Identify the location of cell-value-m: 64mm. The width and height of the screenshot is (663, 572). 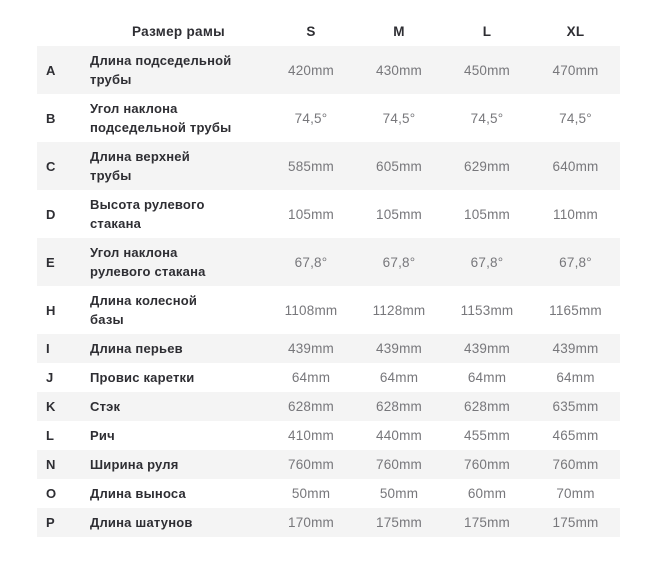
(399, 377).